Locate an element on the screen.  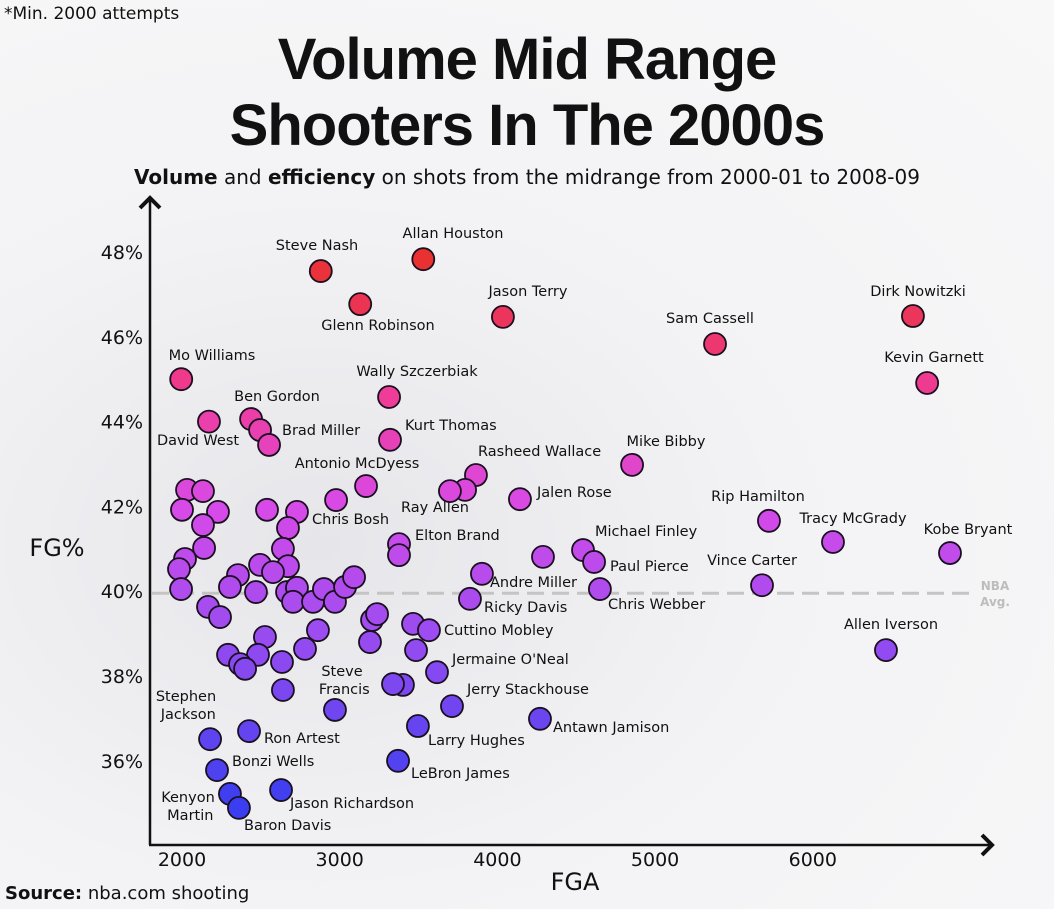
y-tick-label: 48% is located at coordinates (122, 253).